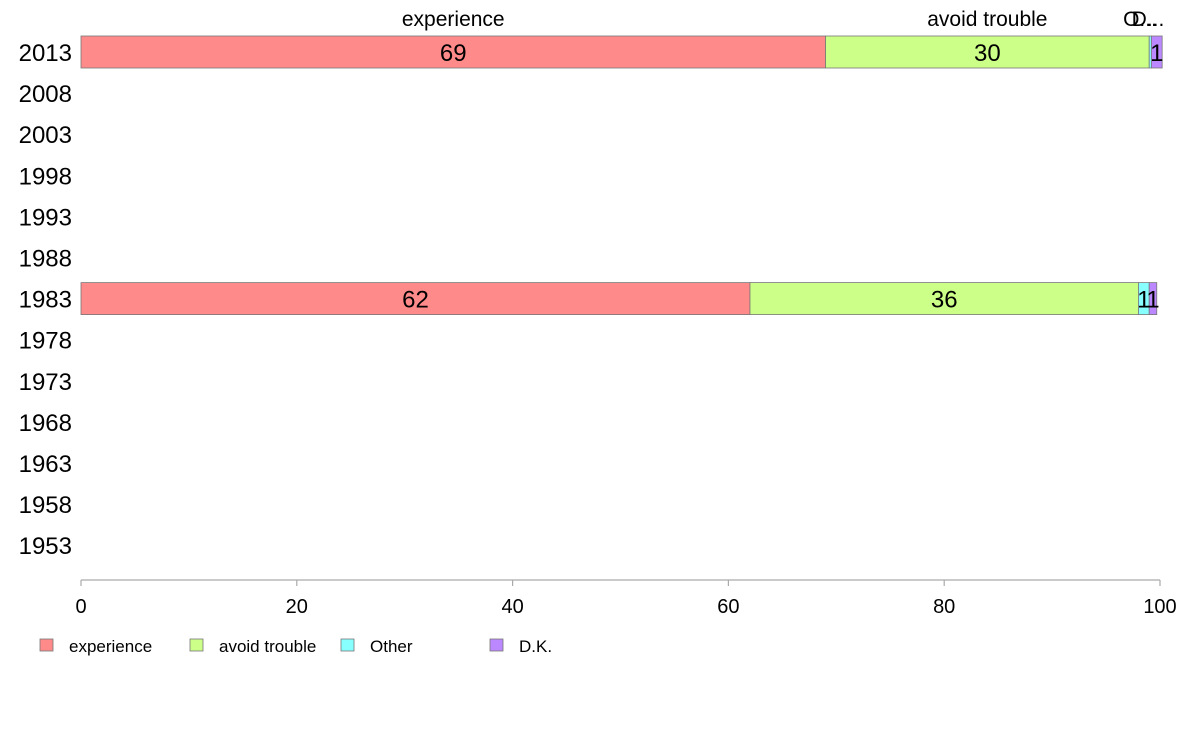 The width and height of the screenshot is (1188, 736). What do you see at coordinates (110, 646) in the screenshot?
I see `legend-label: experience` at bounding box center [110, 646].